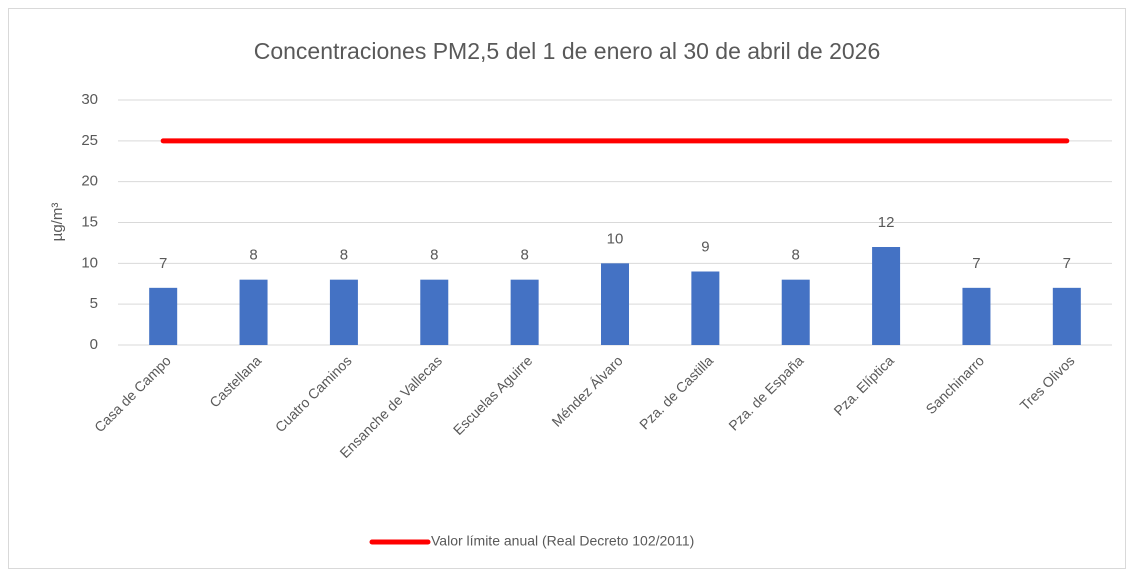 The width and height of the screenshot is (1134, 574). I want to click on y-tick-label: 10, so click(89, 262).